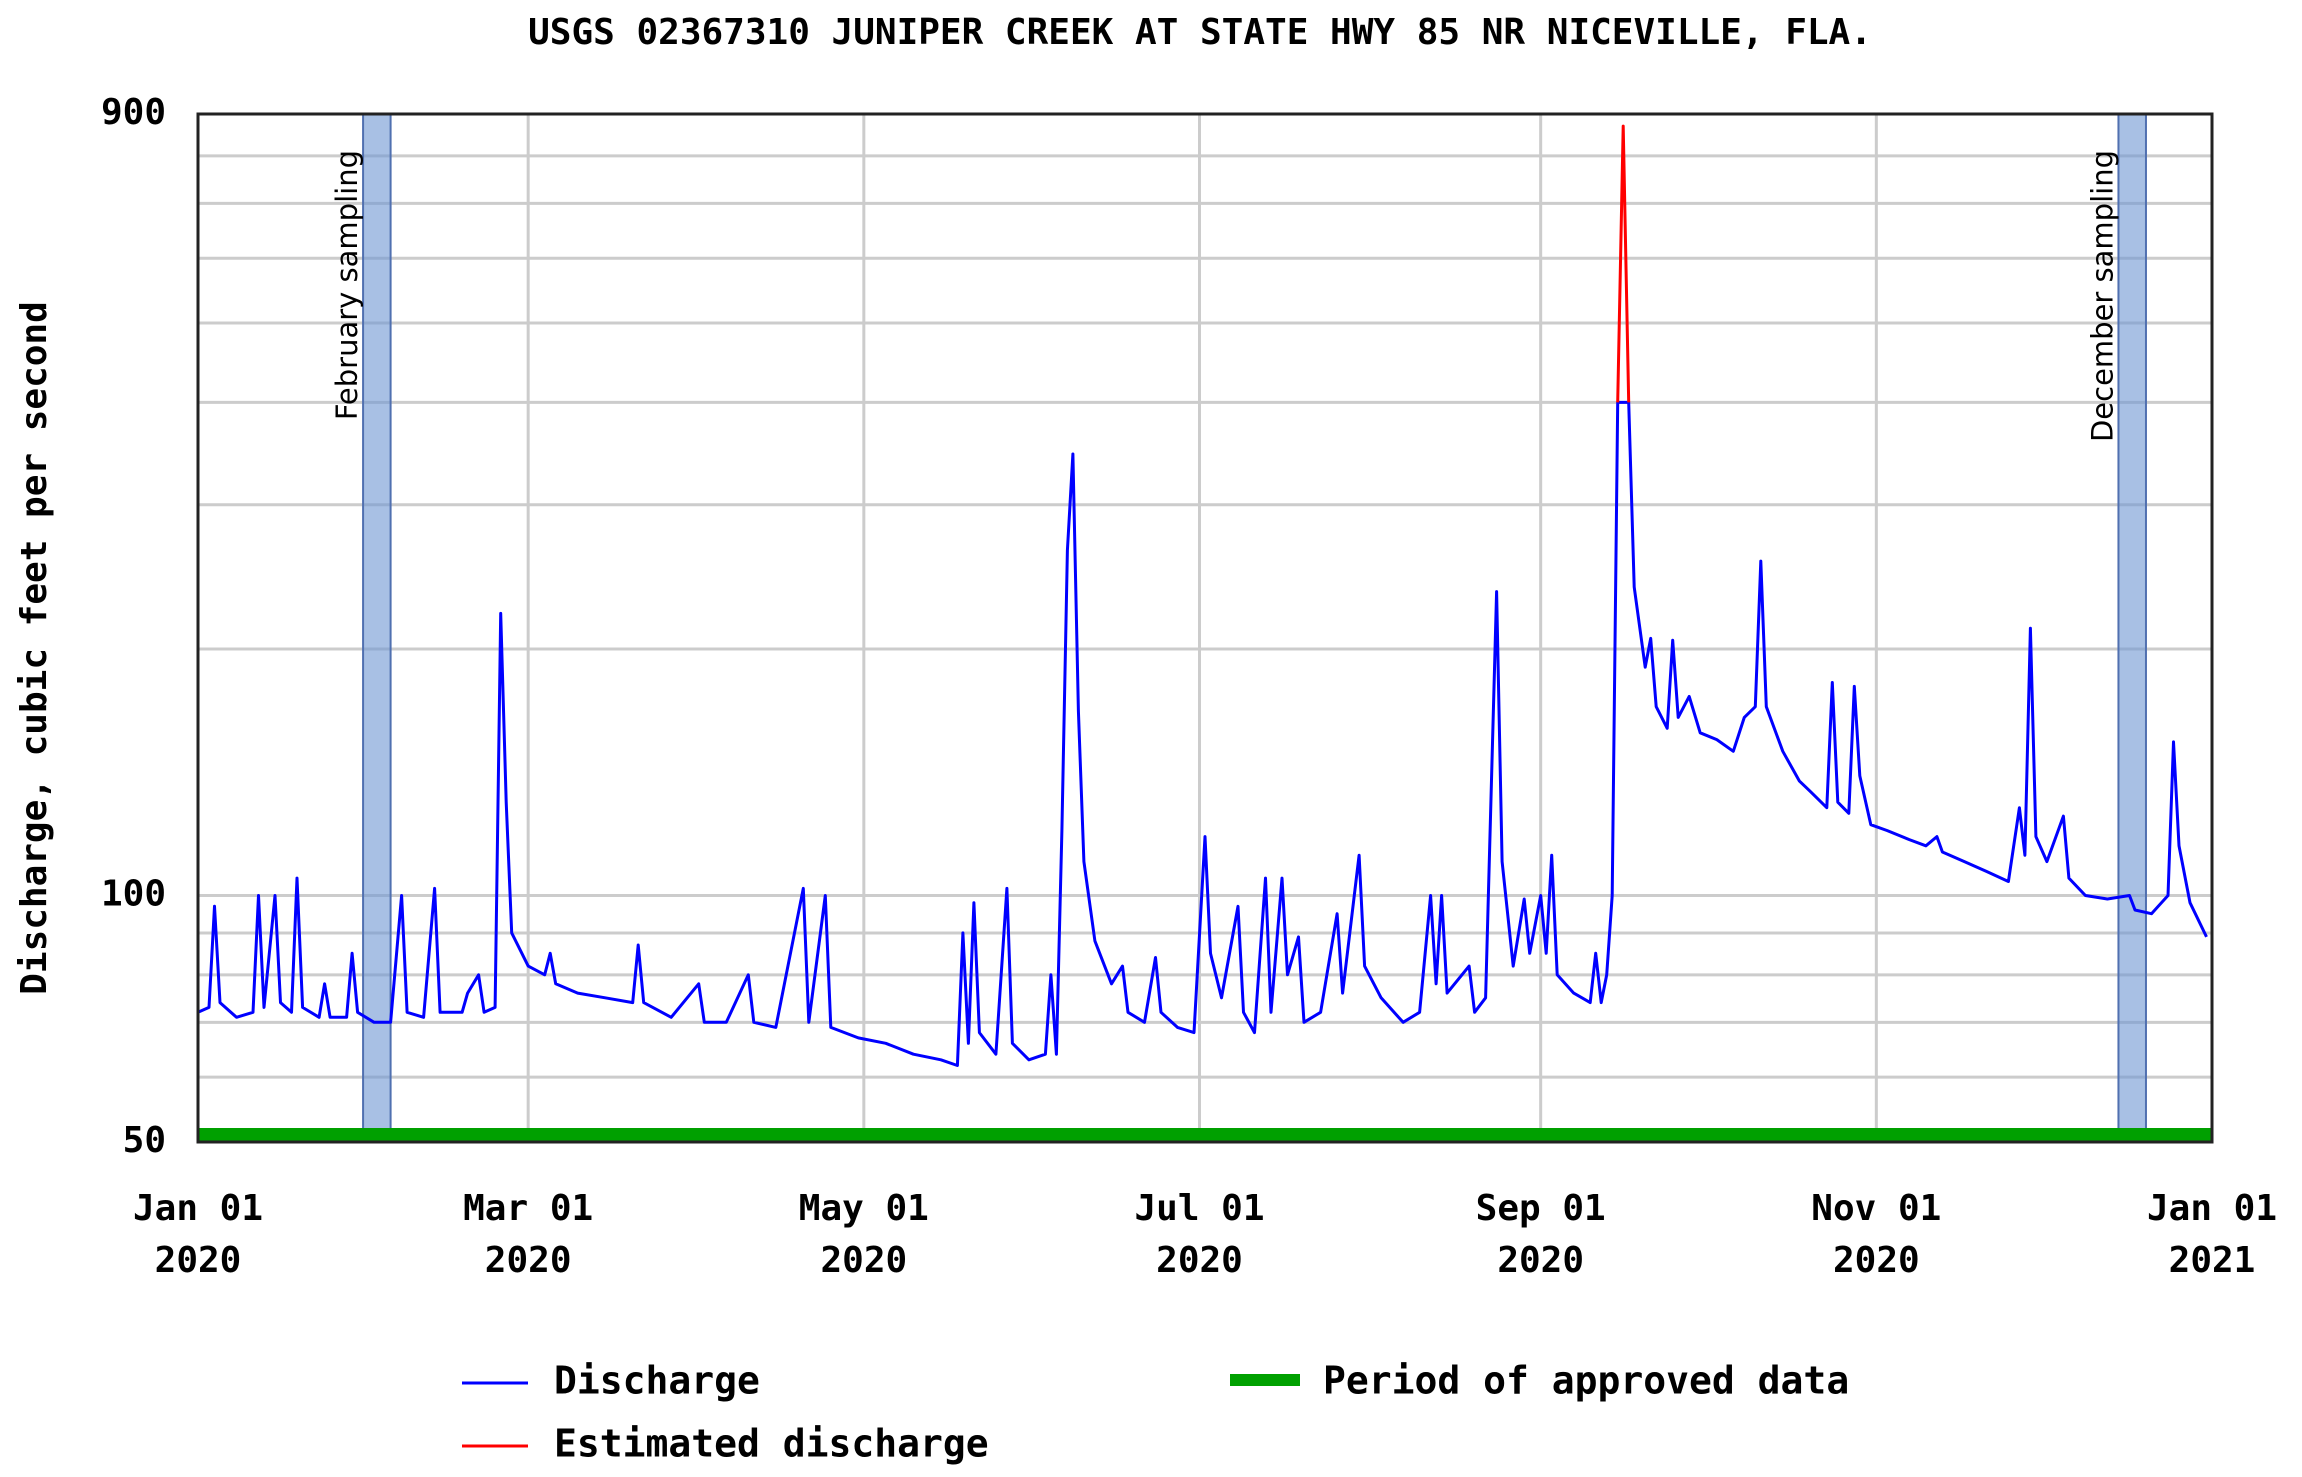  What do you see at coordinates (528, 1234) in the screenshot?
I see `x-tick-label: Mar 01 2020` at bounding box center [528, 1234].